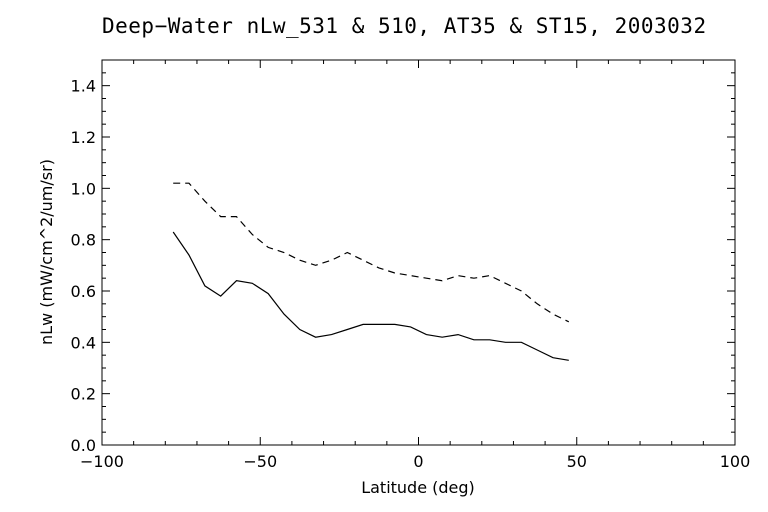  Describe the element at coordinates (83, 394) in the screenshot. I see `y-tick-label: 0.2` at that location.